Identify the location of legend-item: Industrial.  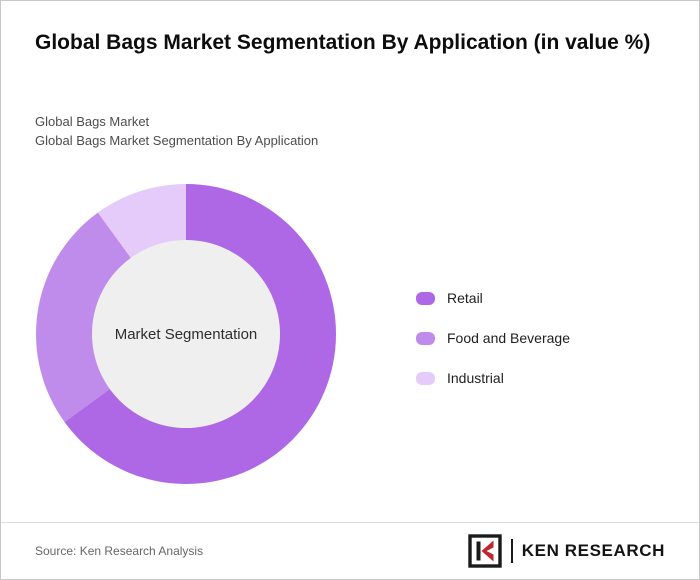
(493, 378).